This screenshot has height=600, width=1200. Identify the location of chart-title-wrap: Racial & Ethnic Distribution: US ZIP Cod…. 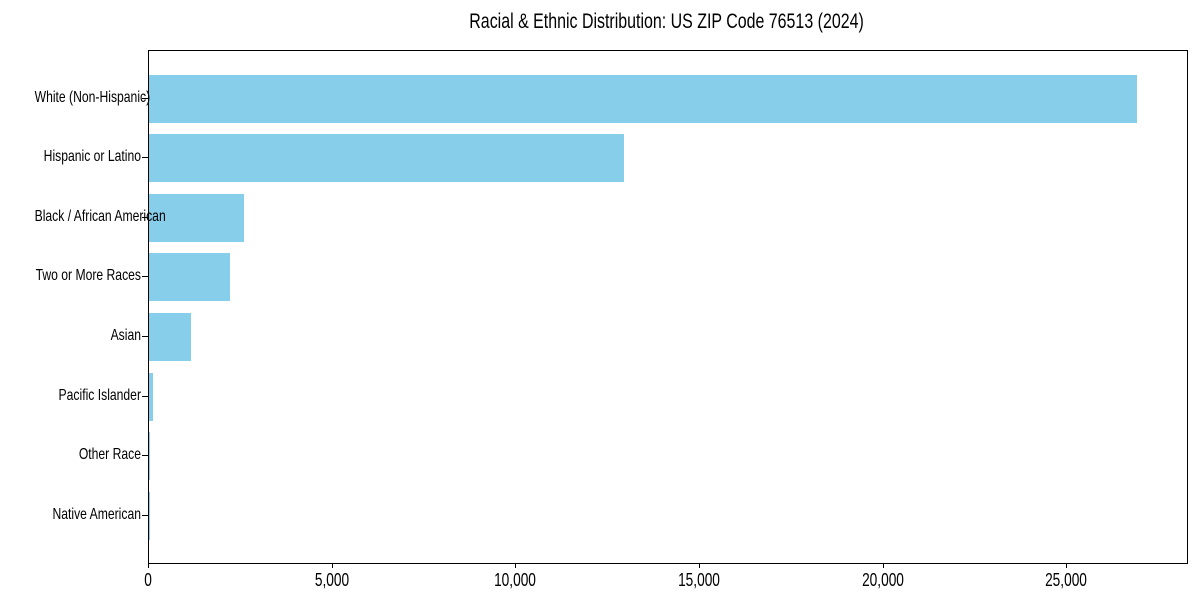
(667, 22).